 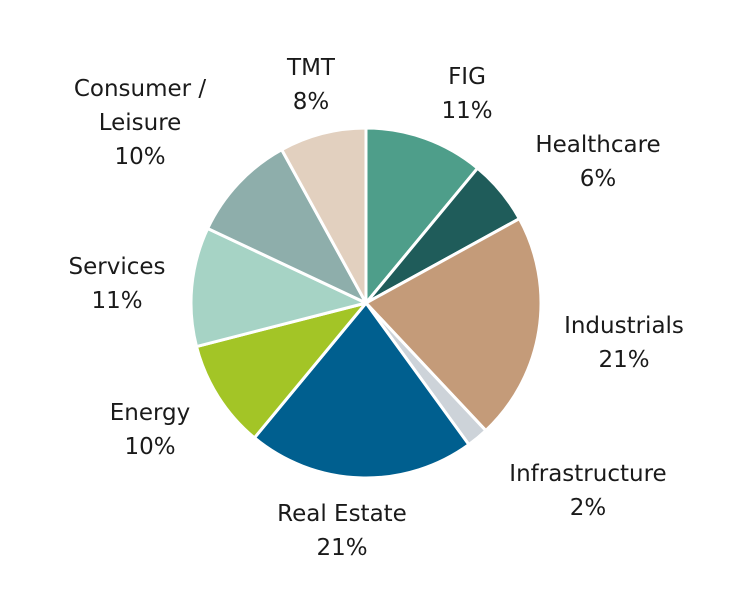 I want to click on pie-label-industrials: Industrials 21%, so click(x=624, y=343).